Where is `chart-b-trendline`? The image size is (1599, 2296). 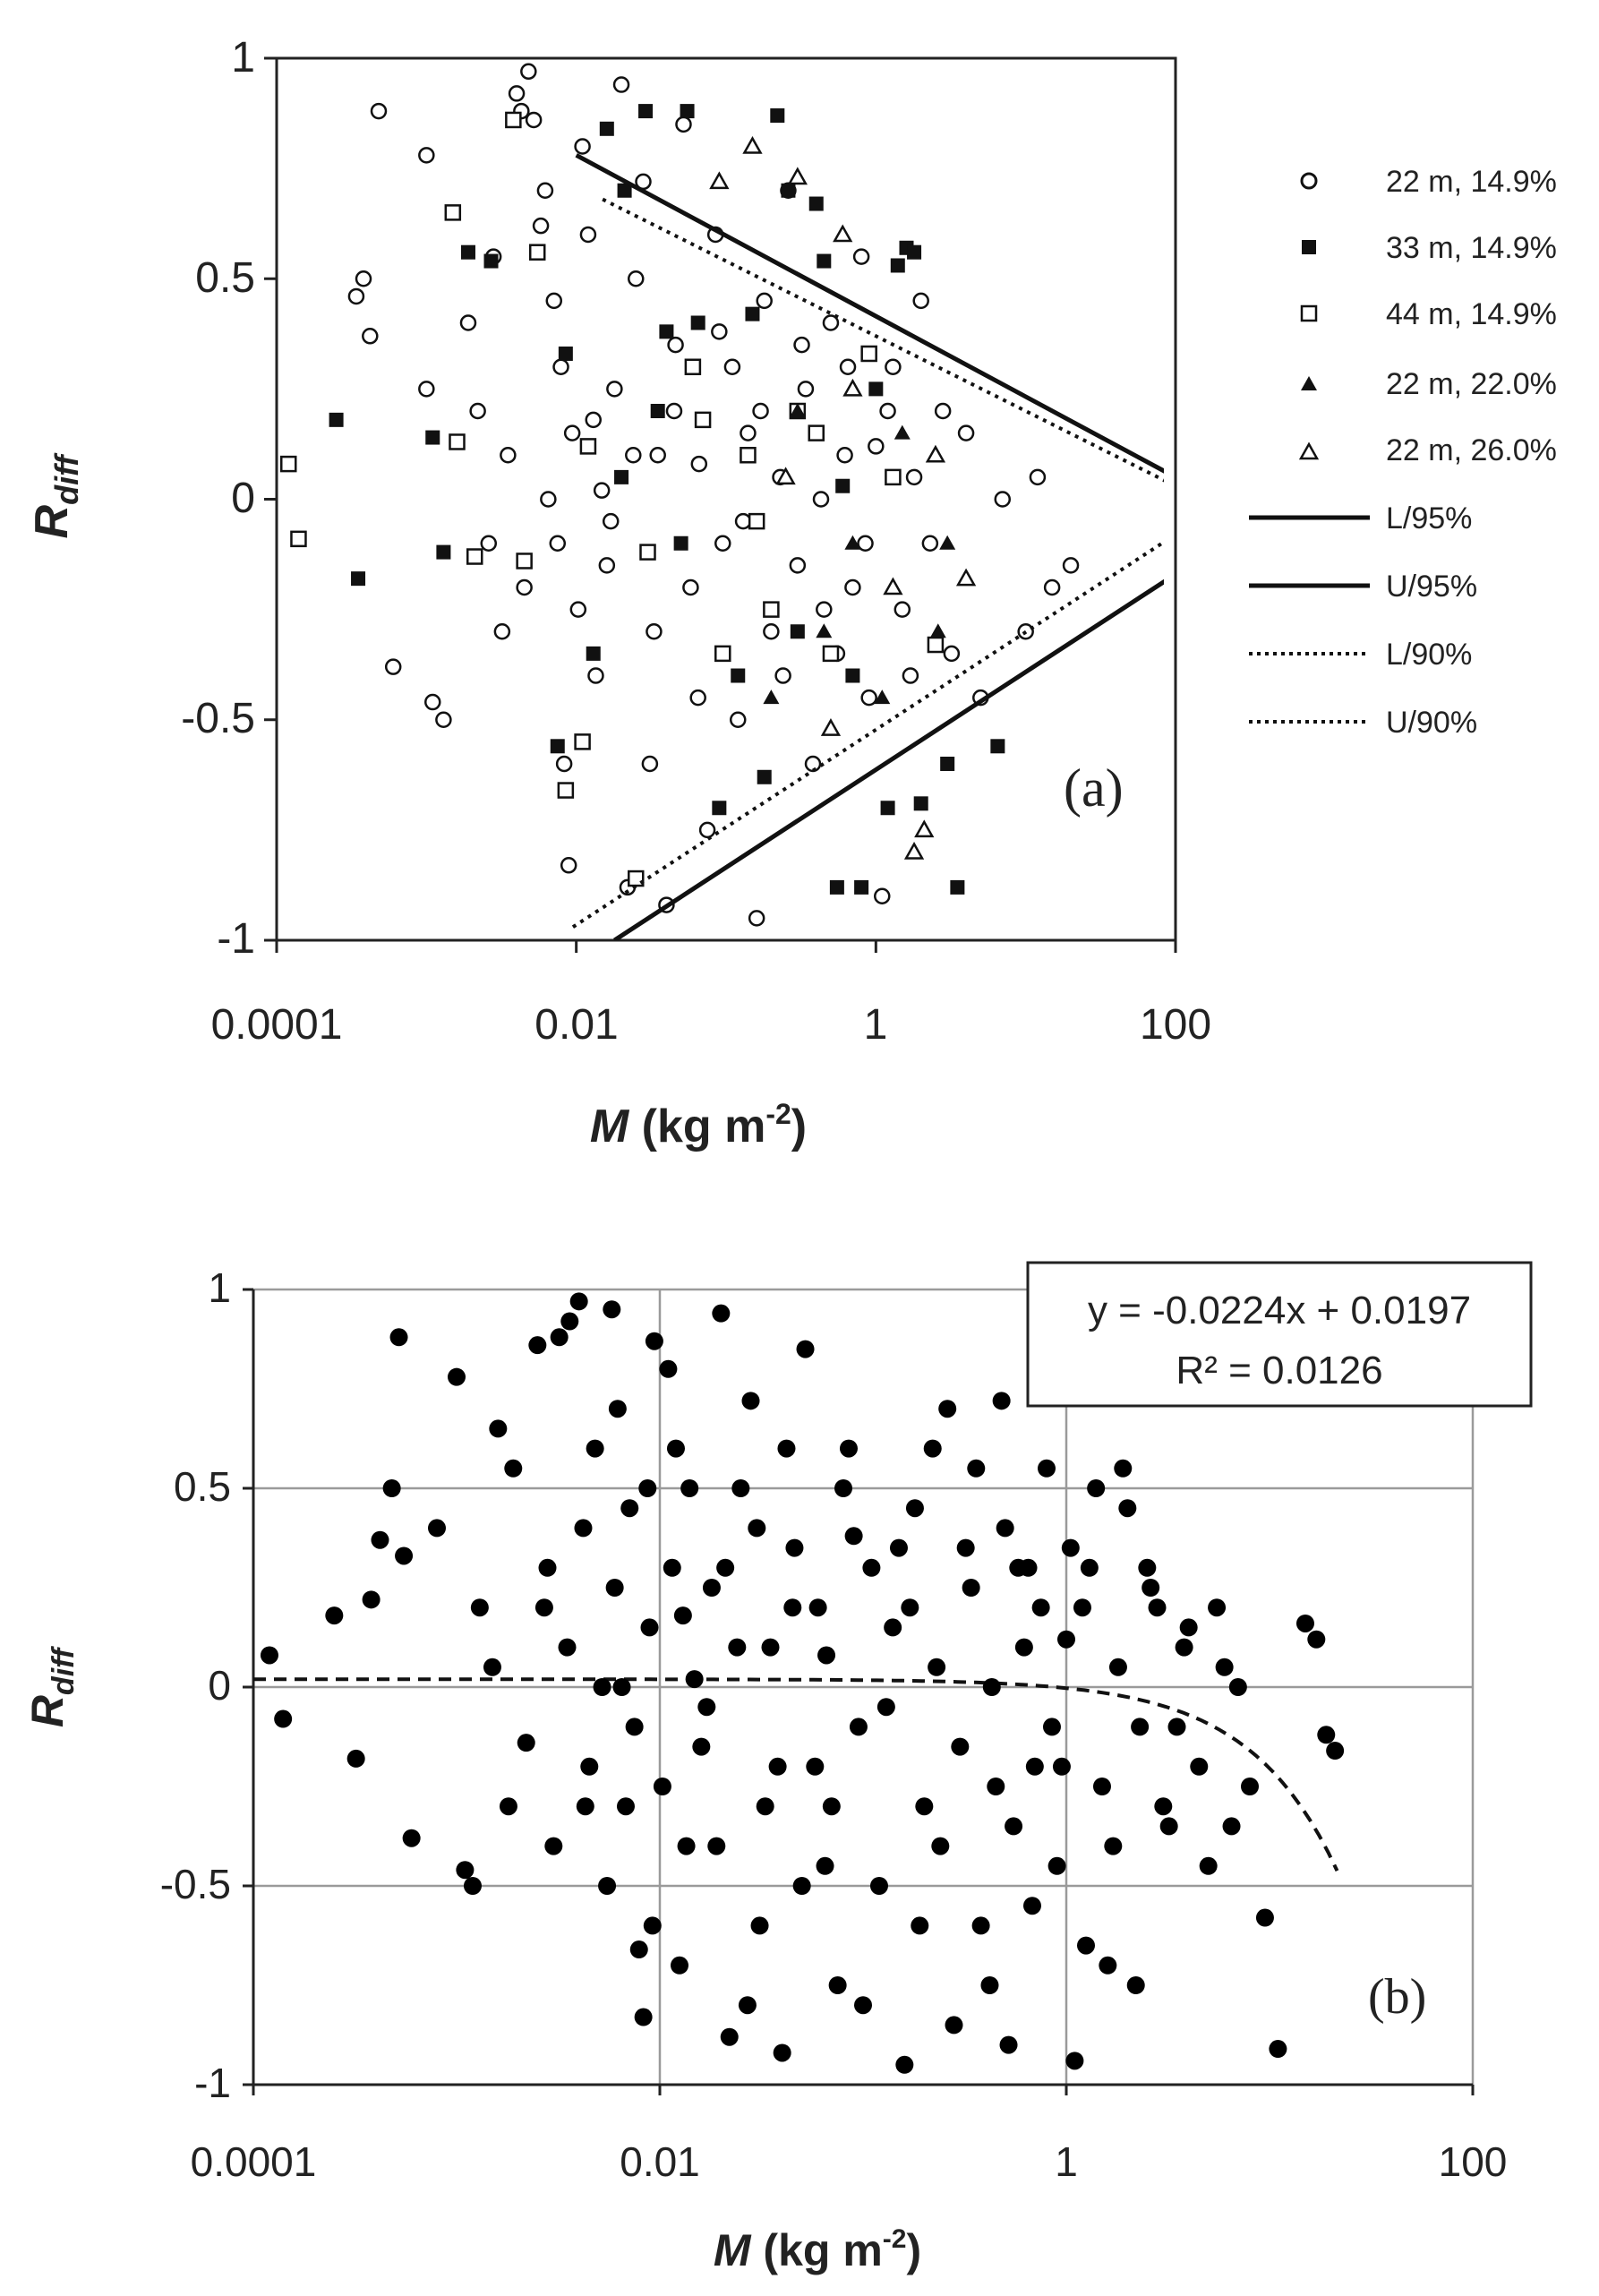
chart-b-trendline is located at coordinates (796, 1774).